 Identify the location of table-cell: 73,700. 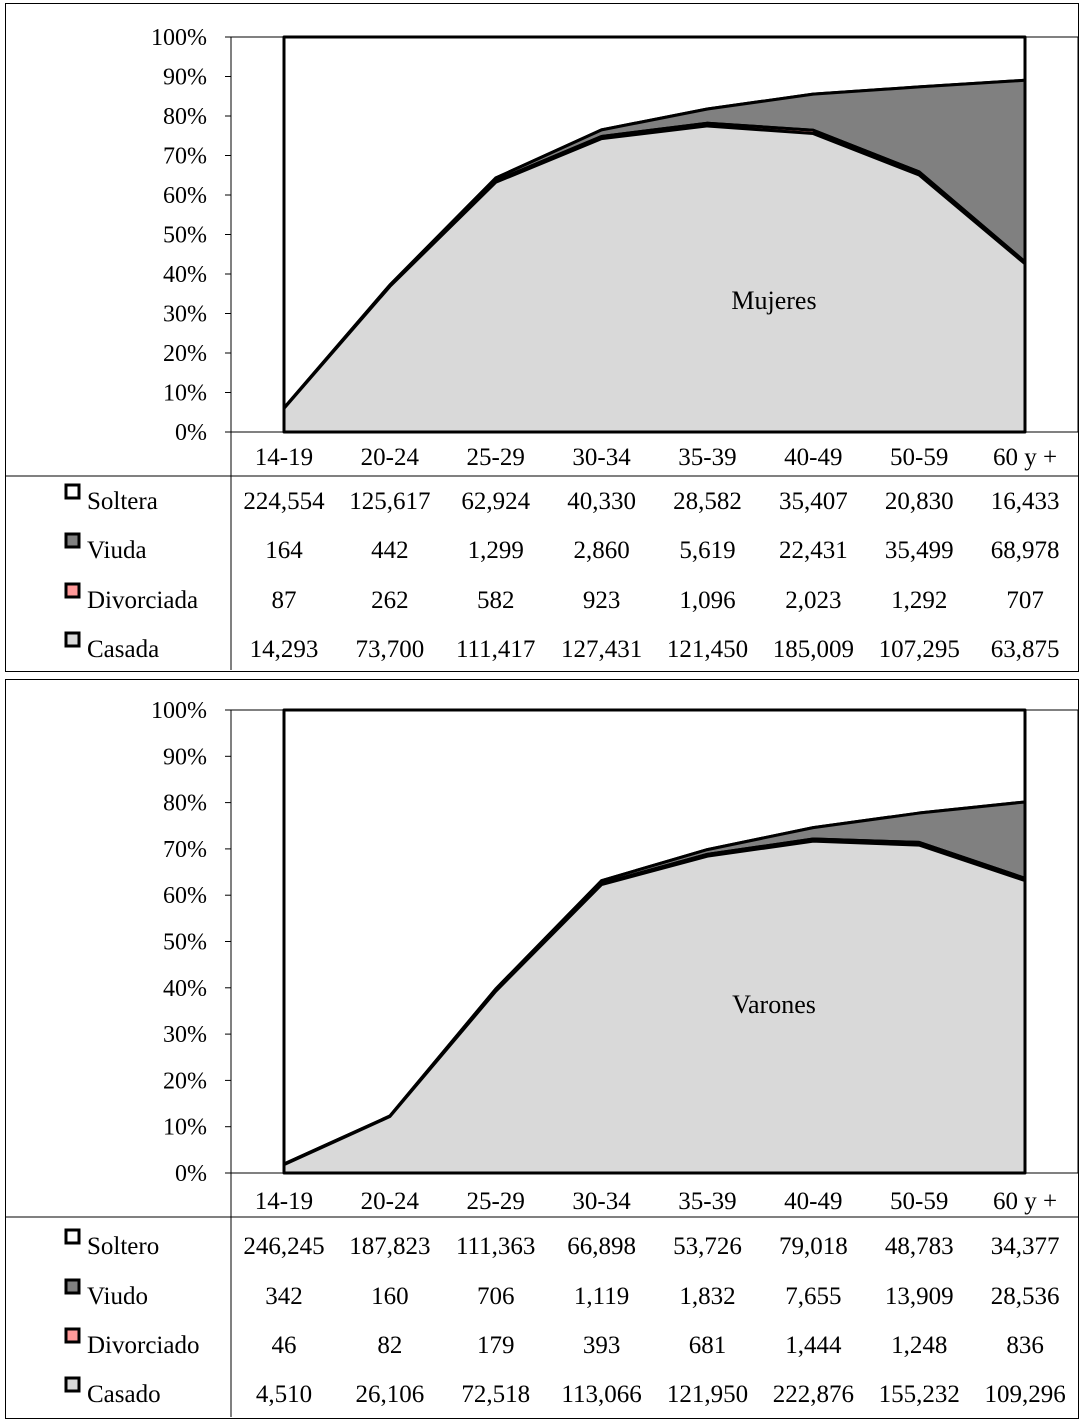
(389, 649).